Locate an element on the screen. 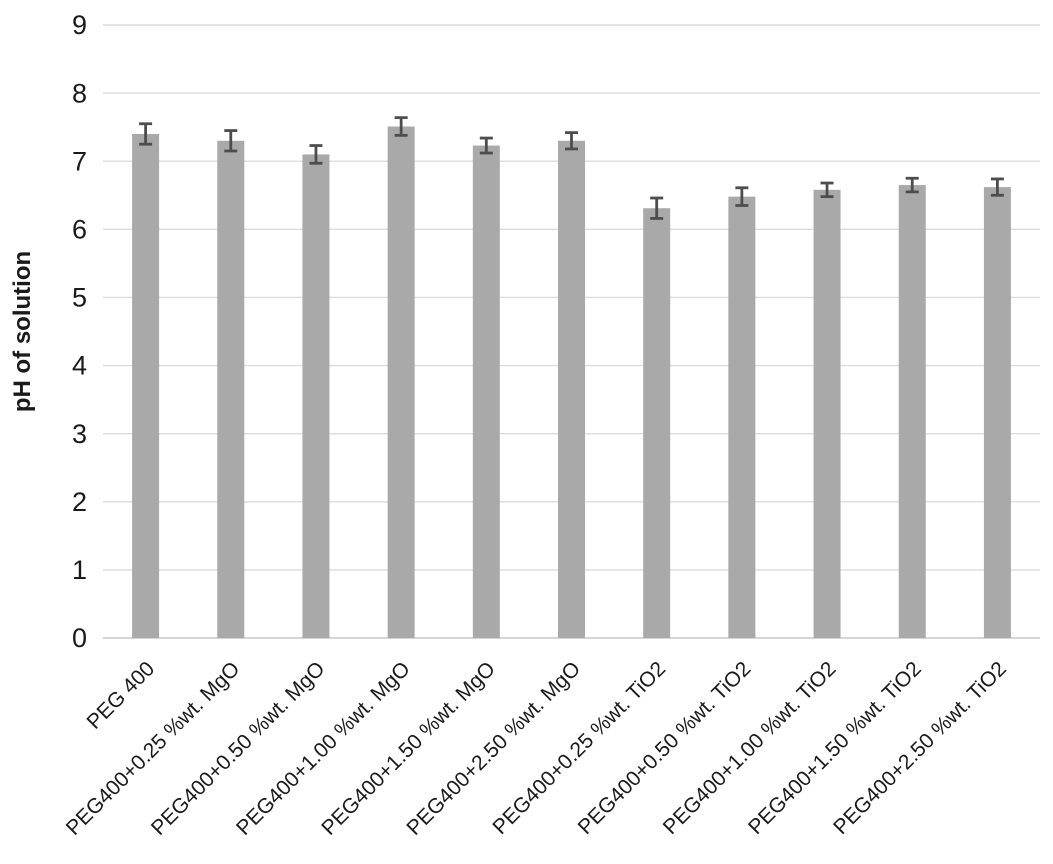 The image size is (1053, 864). y-tick-label: 5 is located at coordinates (79, 298).